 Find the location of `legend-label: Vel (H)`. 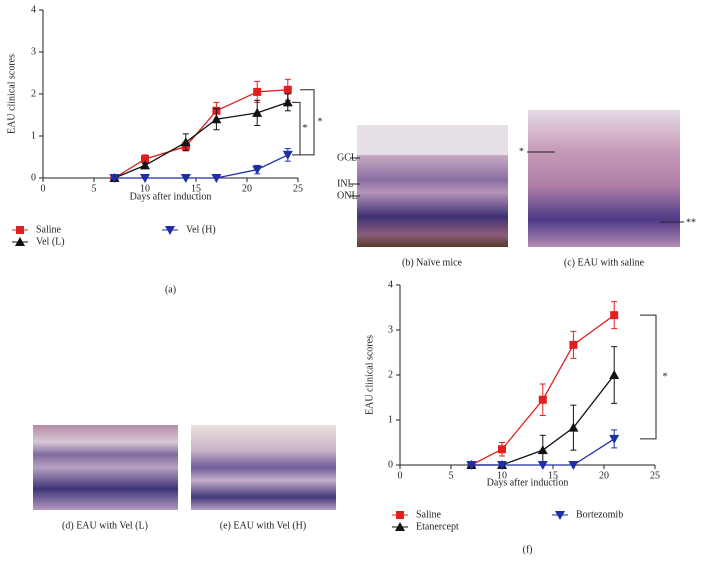

legend-label: Vel (H) is located at coordinates (201, 229).